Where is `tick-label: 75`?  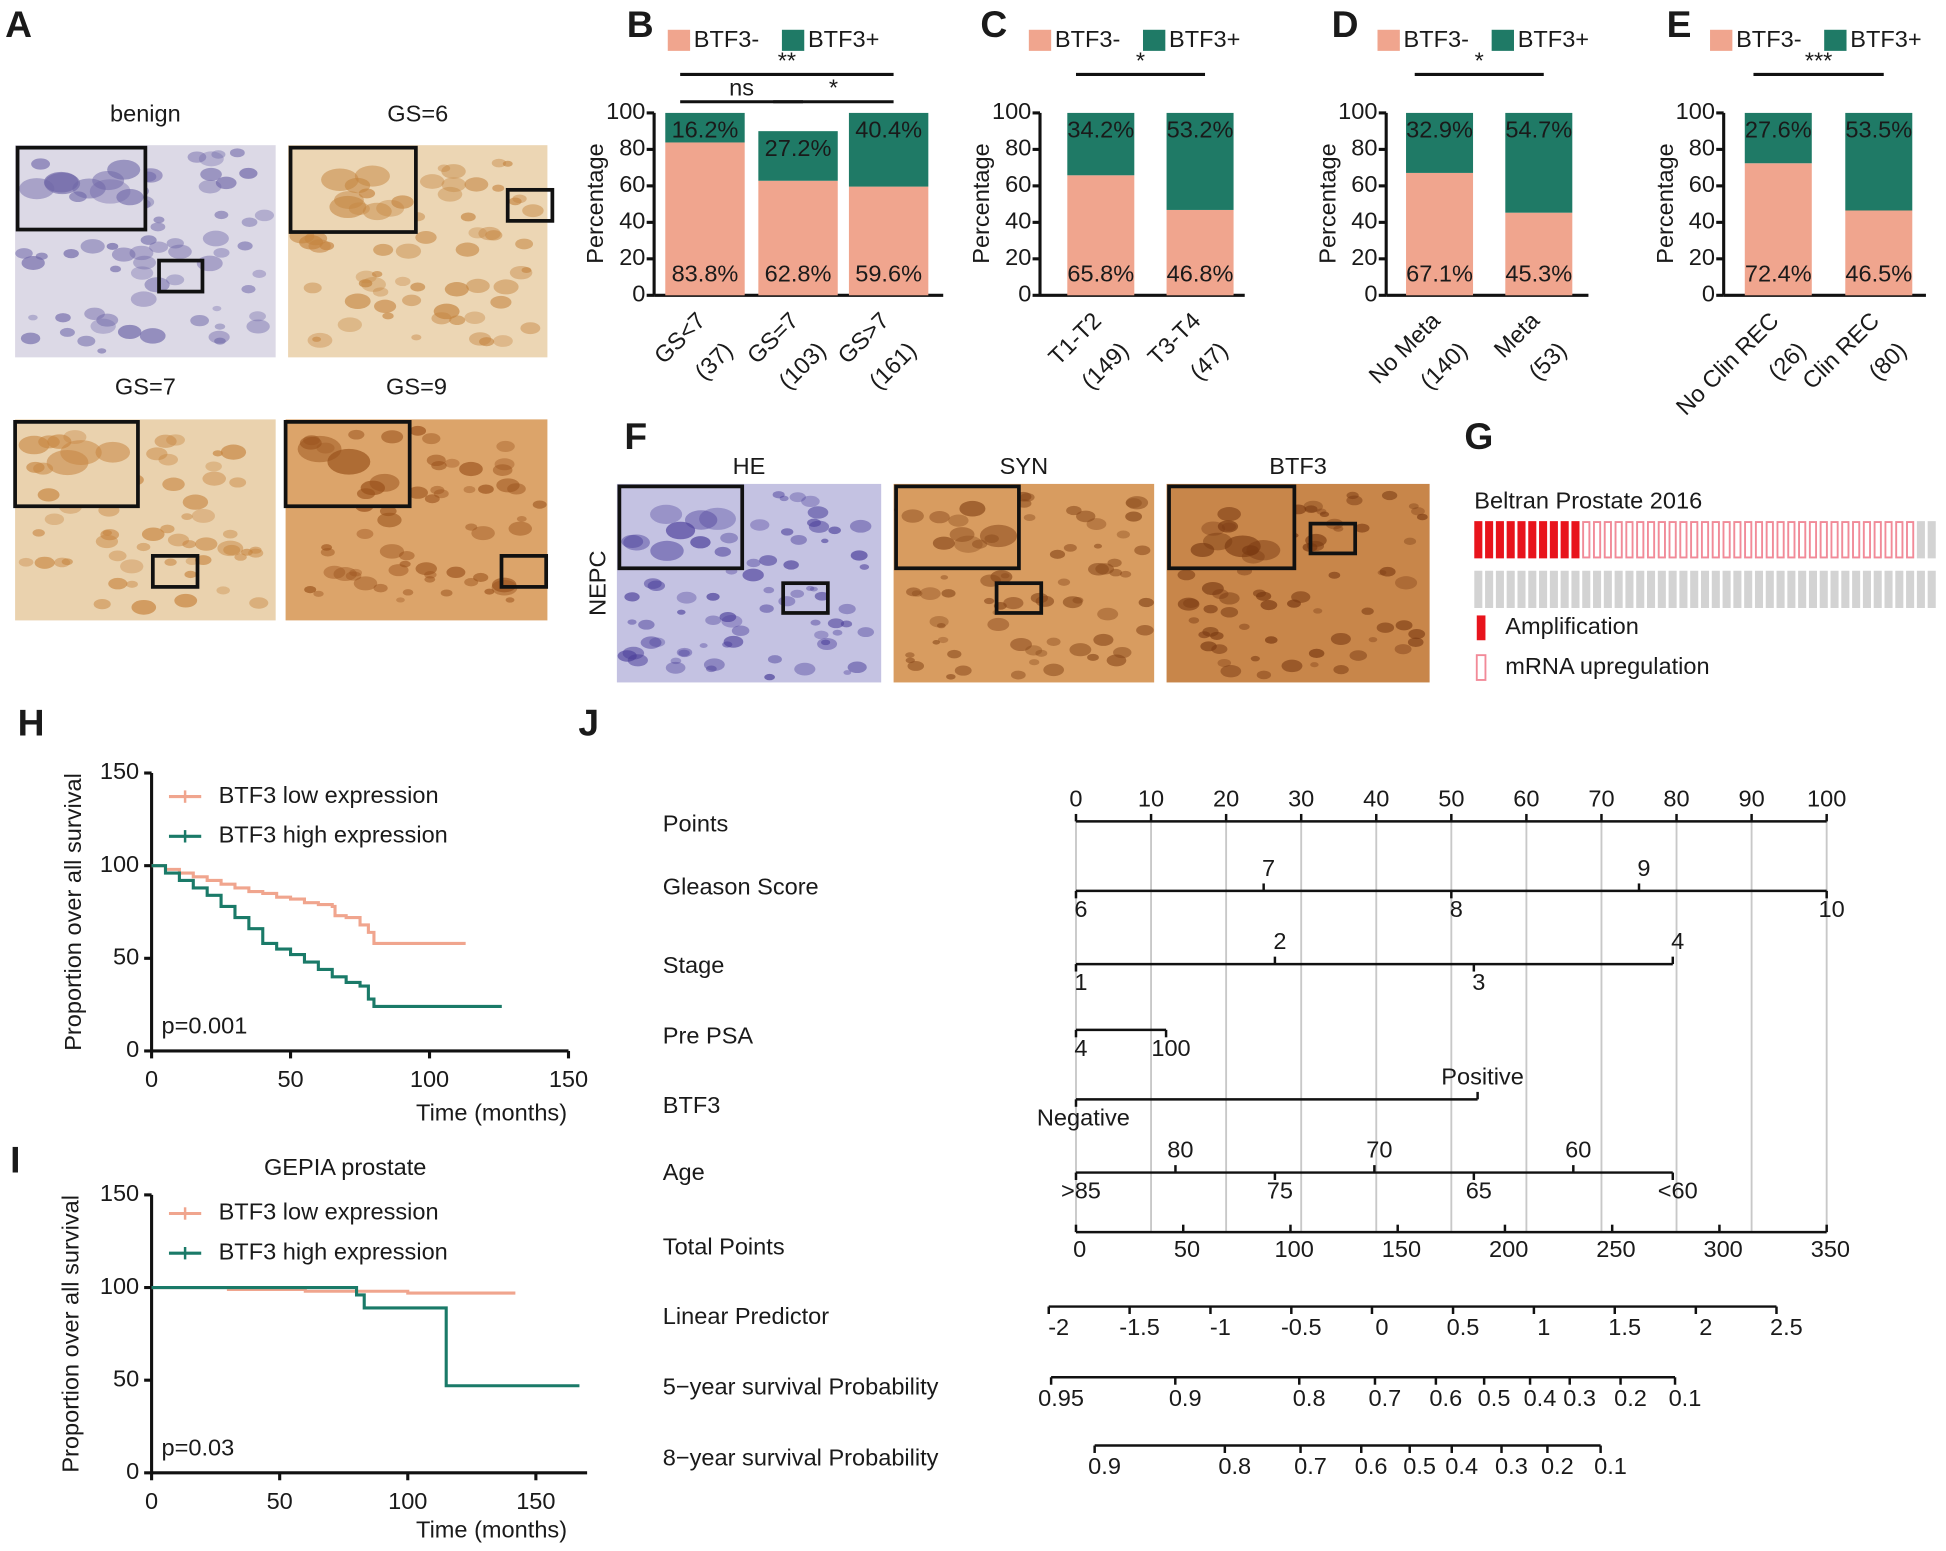 tick-label: 75 is located at coordinates (1280, 1191).